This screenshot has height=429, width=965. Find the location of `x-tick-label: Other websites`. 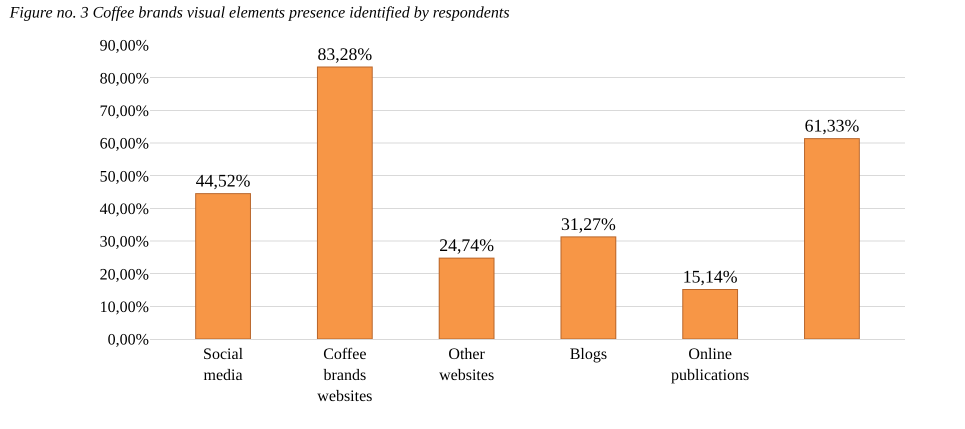

x-tick-label: Other websites is located at coordinates (466, 365).